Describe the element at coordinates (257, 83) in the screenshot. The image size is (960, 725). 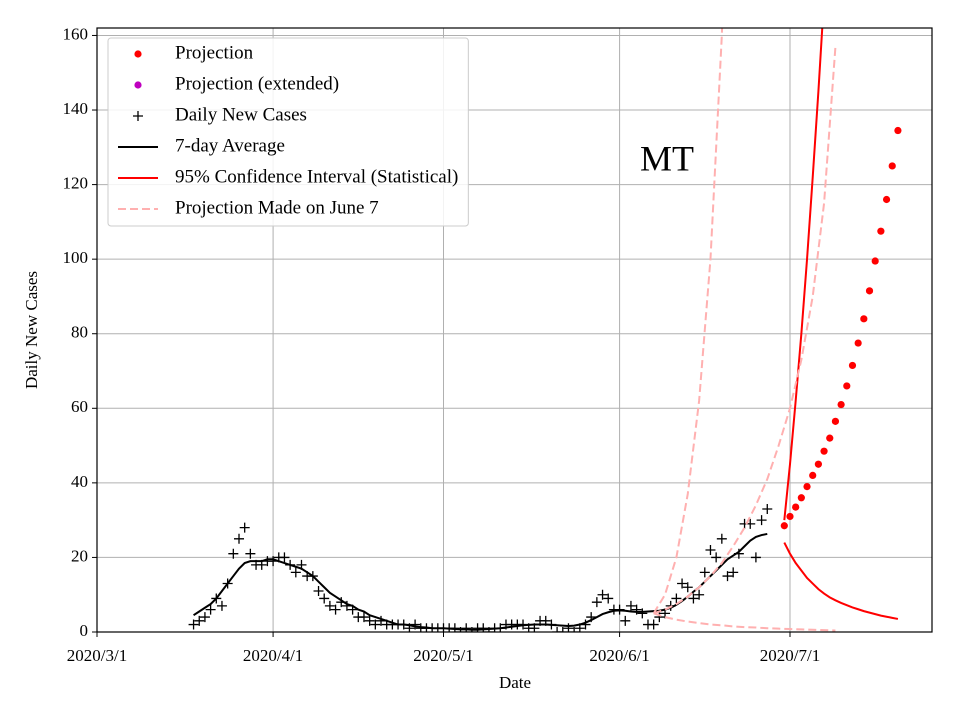
I see `legend-label: Projection (extended)` at that location.